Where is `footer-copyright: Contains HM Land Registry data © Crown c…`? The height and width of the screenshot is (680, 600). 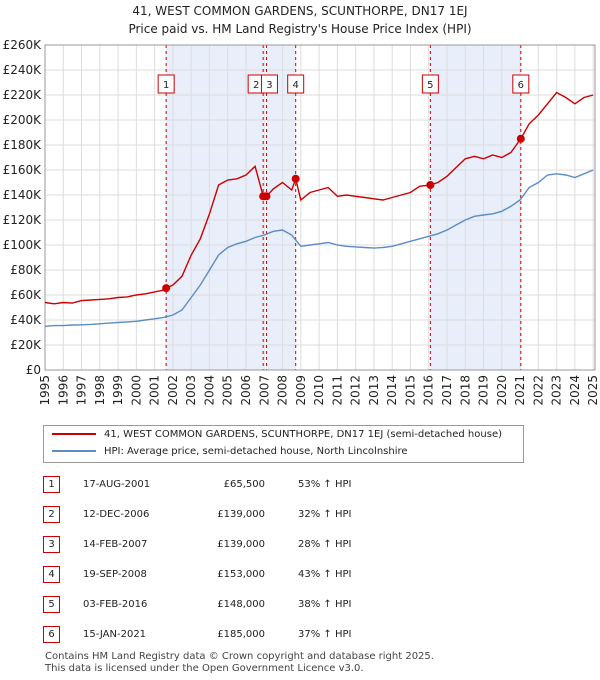 footer-copyright: Contains HM Land Registry data © Crown c… is located at coordinates (239, 656).